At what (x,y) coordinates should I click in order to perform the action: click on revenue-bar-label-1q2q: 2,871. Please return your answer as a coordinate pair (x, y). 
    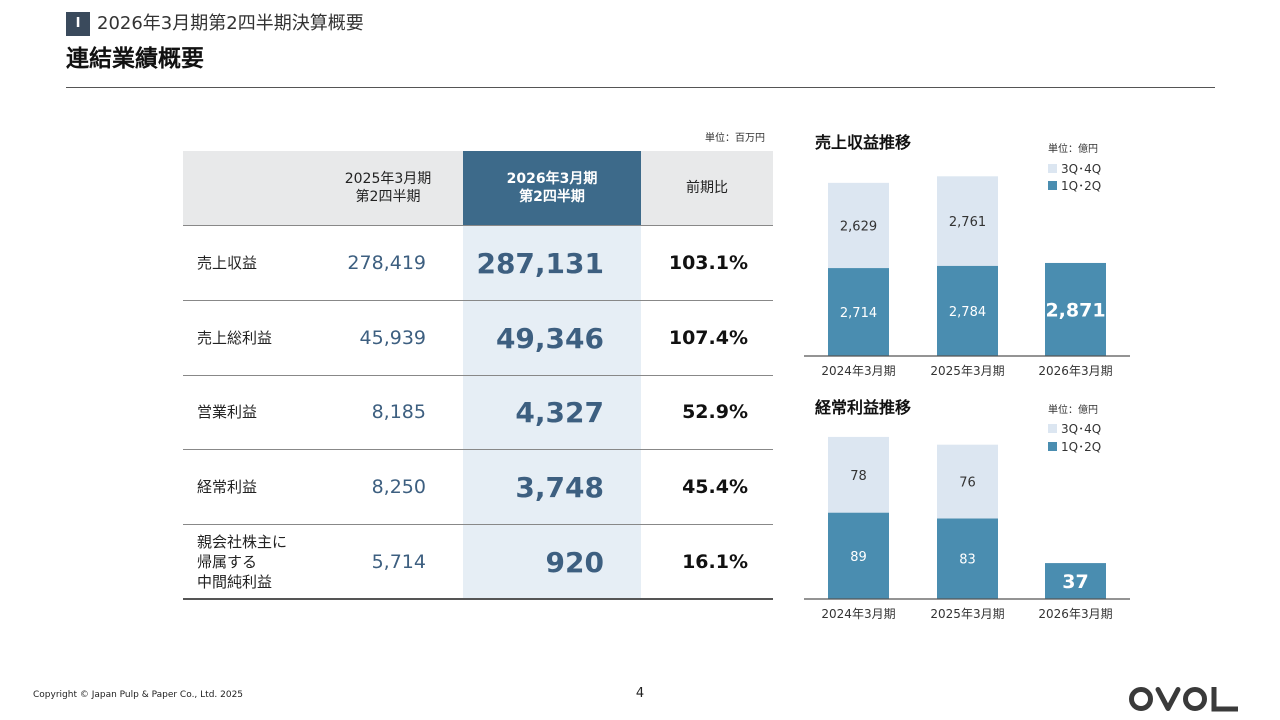
    Looking at the image, I should click on (1075, 310).